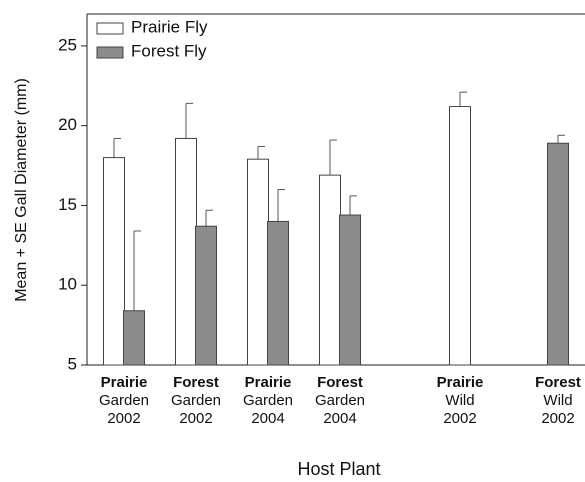 The image size is (585, 482). Describe the element at coordinates (67, 124) in the screenshot. I see `y-tick-label: 20` at that location.